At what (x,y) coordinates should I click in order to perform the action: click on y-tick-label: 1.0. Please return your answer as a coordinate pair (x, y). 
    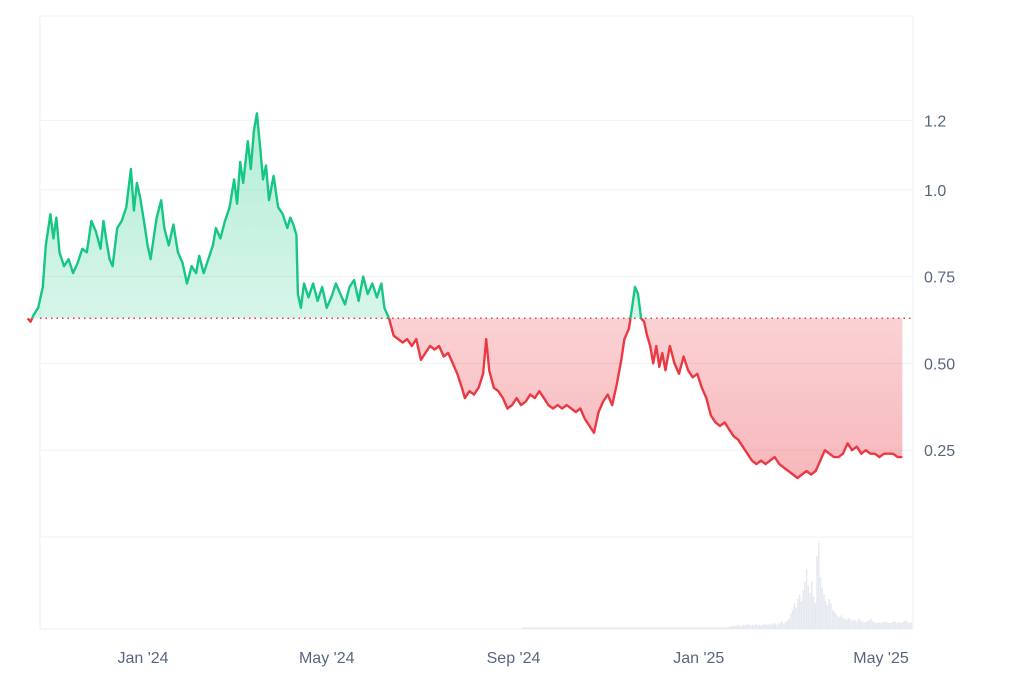
    Looking at the image, I should click on (935, 191).